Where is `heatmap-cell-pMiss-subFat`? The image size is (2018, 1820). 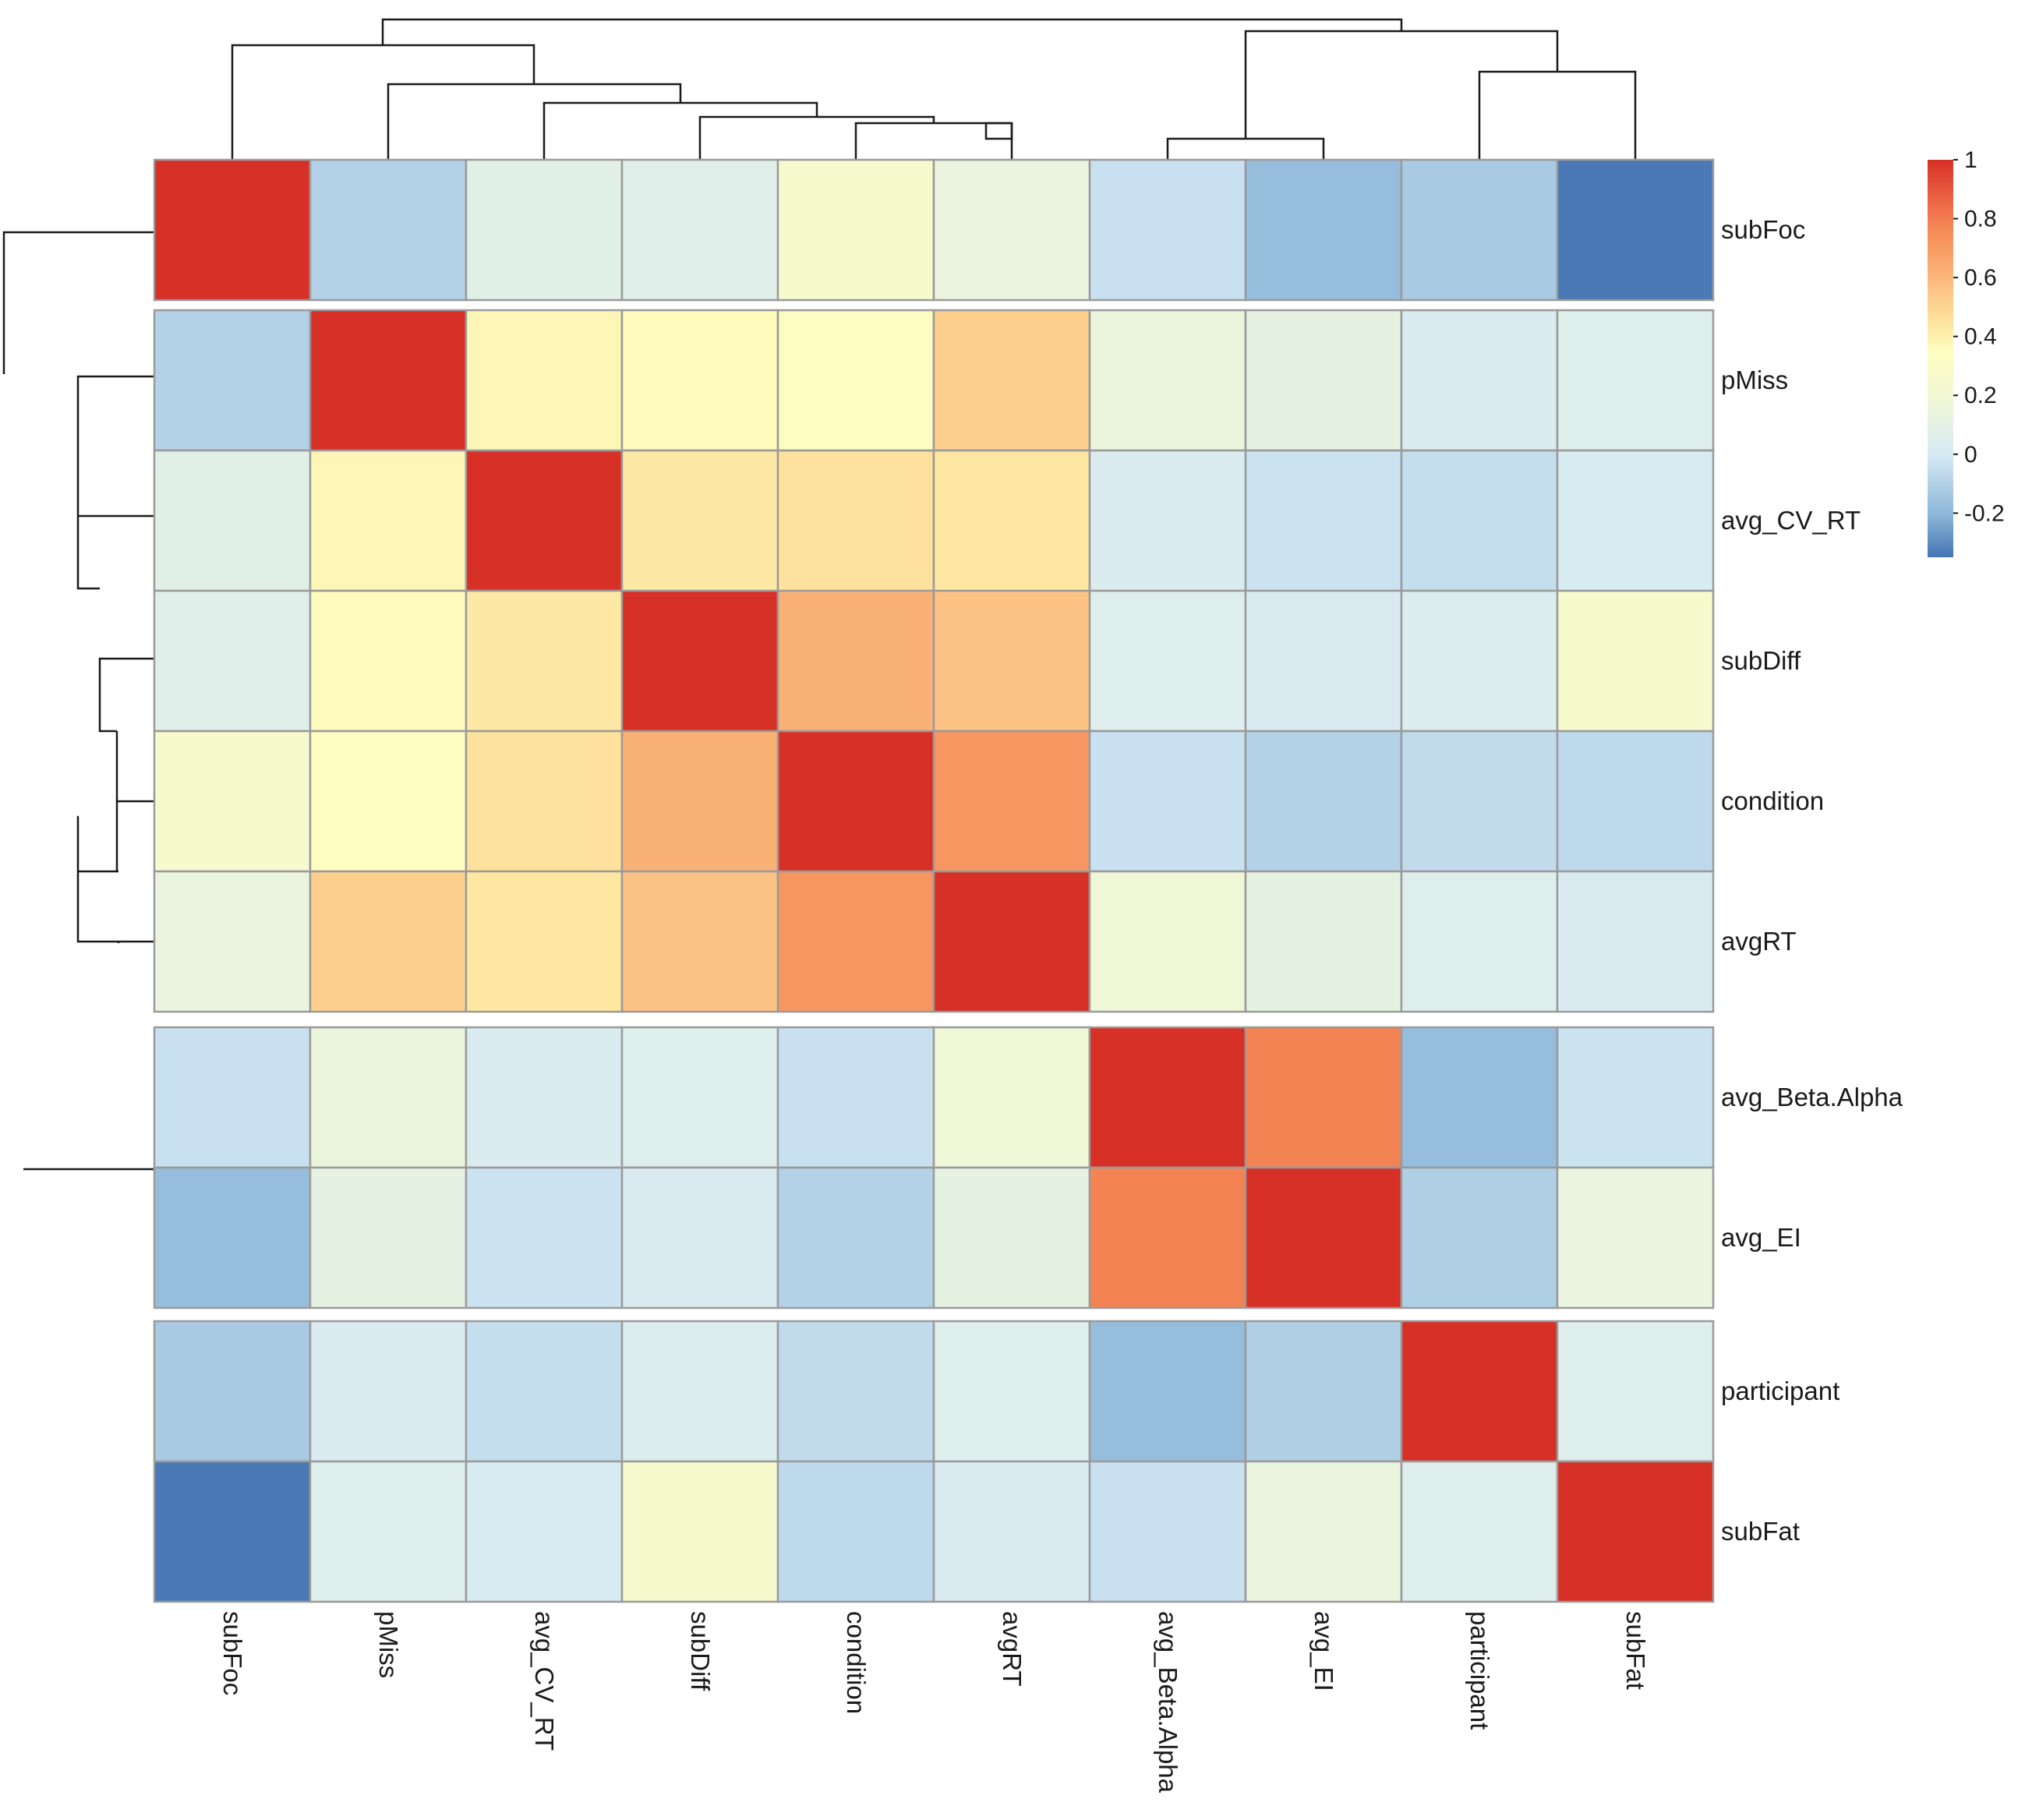
heatmap-cell-pMiss-subFat is located at coordinates (1635, 381).